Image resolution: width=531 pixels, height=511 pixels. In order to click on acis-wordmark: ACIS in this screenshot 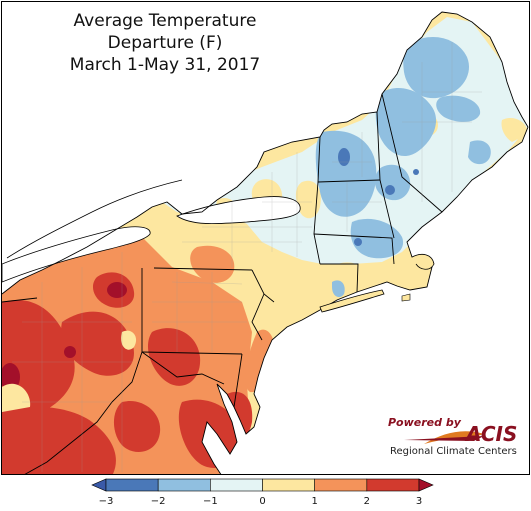, I will do `click(492, 434)`.